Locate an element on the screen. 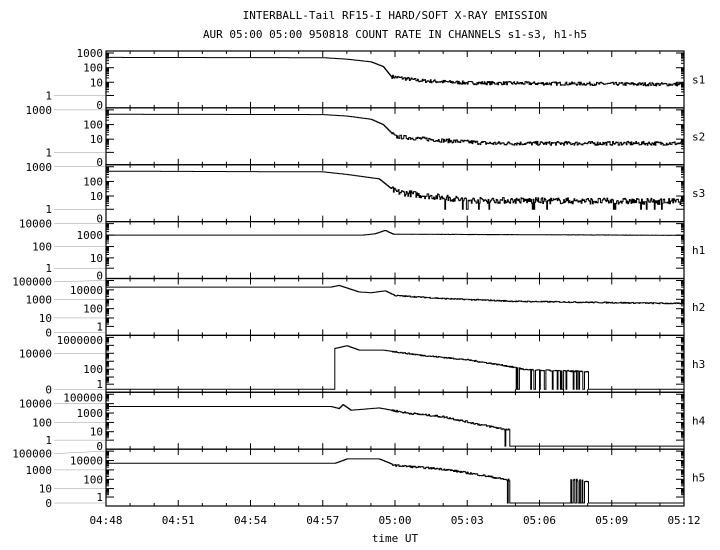  panel-h3: h3 is located at coordinates (405, 363).